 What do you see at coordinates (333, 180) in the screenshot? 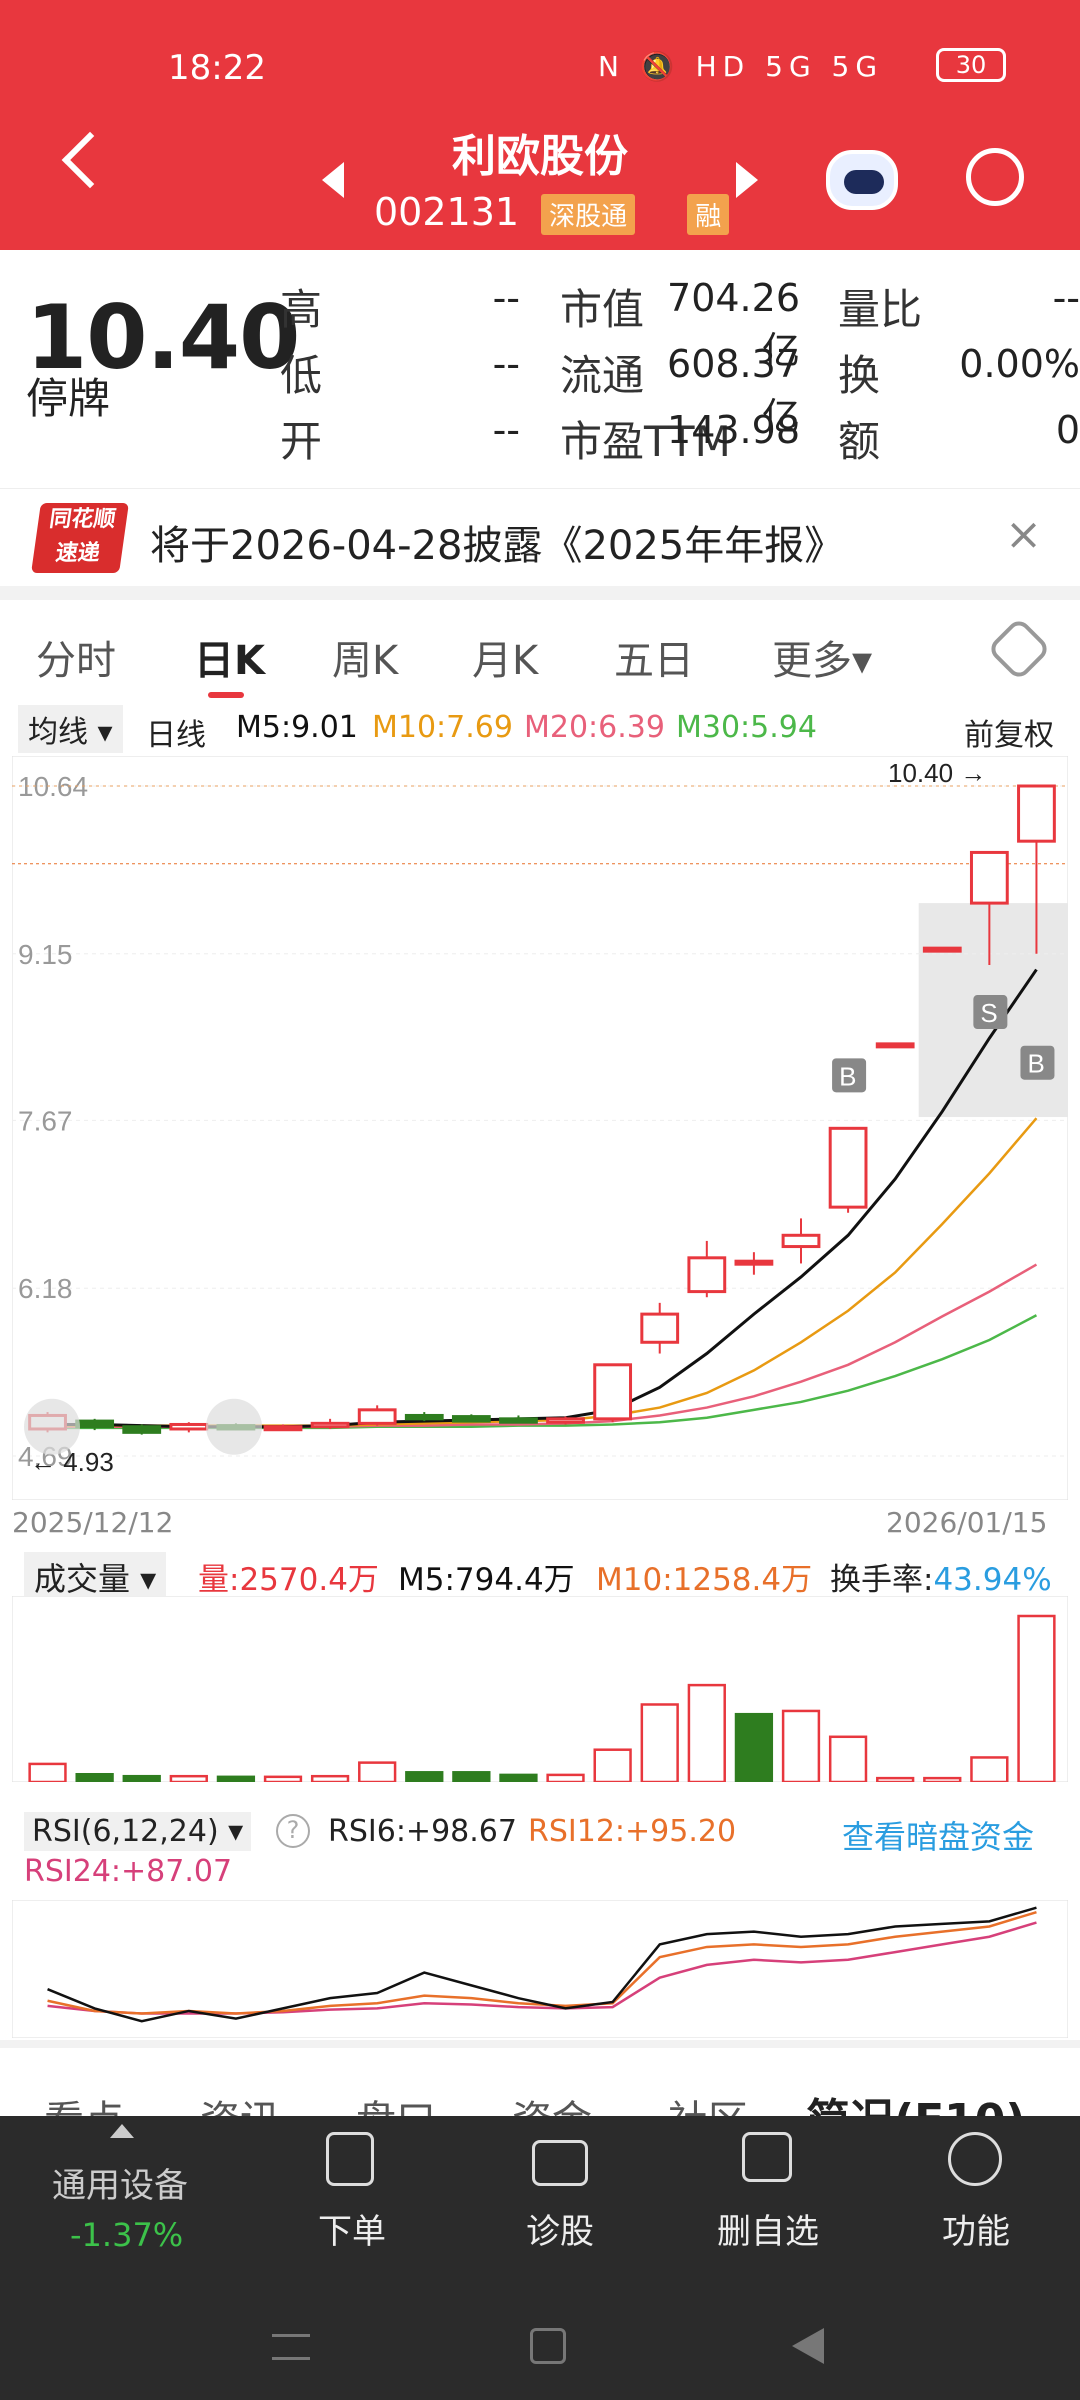
I see `prev-stock-icon` at bounding box center [333, 180].